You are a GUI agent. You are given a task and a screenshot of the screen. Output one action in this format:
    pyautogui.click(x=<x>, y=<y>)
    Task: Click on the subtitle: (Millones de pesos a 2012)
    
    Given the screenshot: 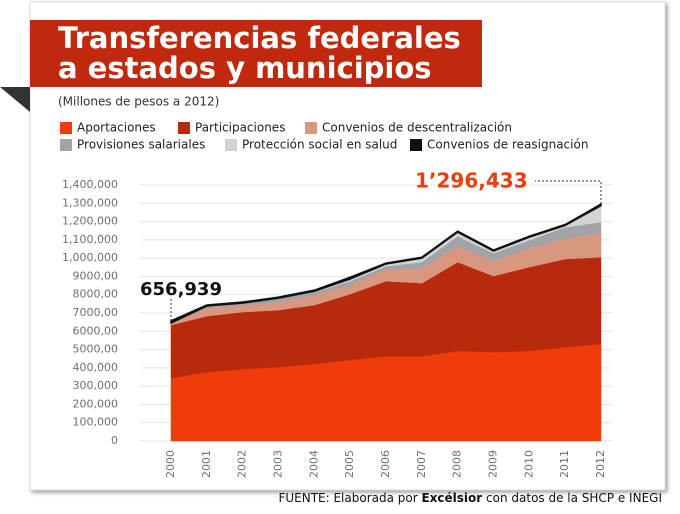 What is the action you would take?
    pyautogui.click(x=138, y=102)
    